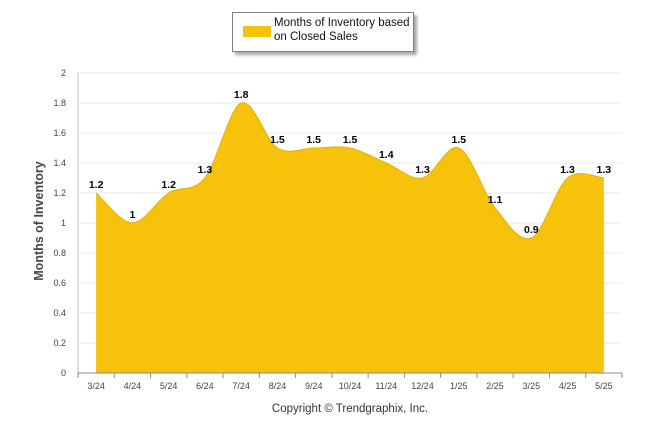 The image size is (646, 434). Describe the element at coordinates (422, 386) in the screenshot. I see `x-tick-label: 12/24` at that location.